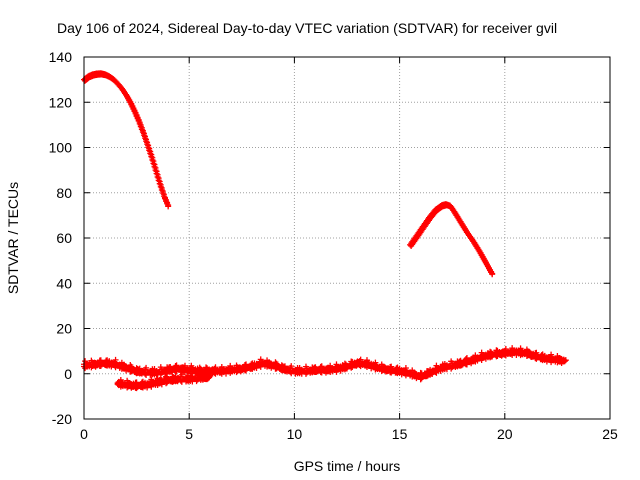 The width and height of the screenshot is (640, 480). I want to click on x-tick-label: 25, so click(610, 434).